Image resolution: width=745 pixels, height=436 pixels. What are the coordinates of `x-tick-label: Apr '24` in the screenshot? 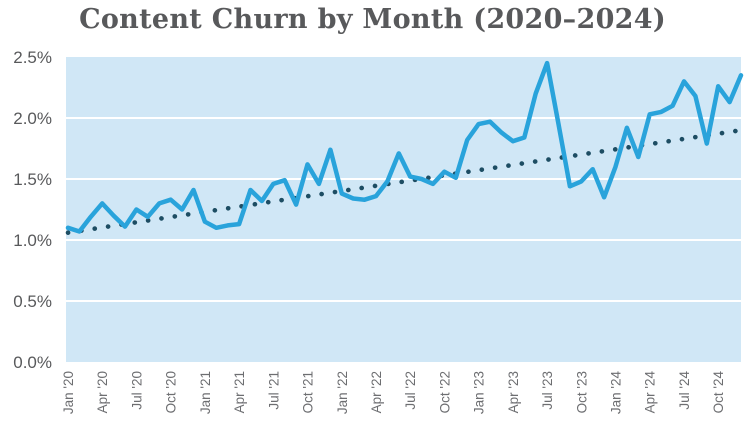 It's located at (650, 392).